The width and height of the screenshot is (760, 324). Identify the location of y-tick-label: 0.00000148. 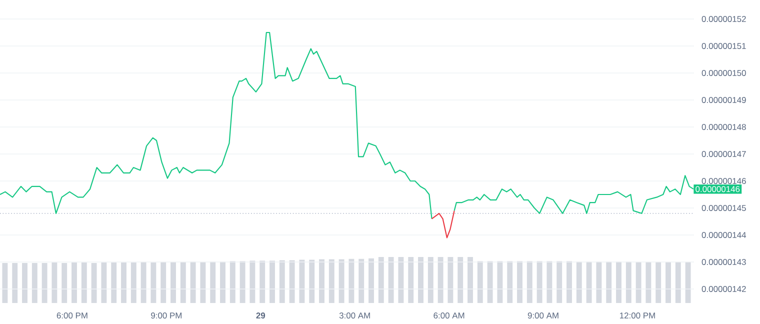
(724, 127).